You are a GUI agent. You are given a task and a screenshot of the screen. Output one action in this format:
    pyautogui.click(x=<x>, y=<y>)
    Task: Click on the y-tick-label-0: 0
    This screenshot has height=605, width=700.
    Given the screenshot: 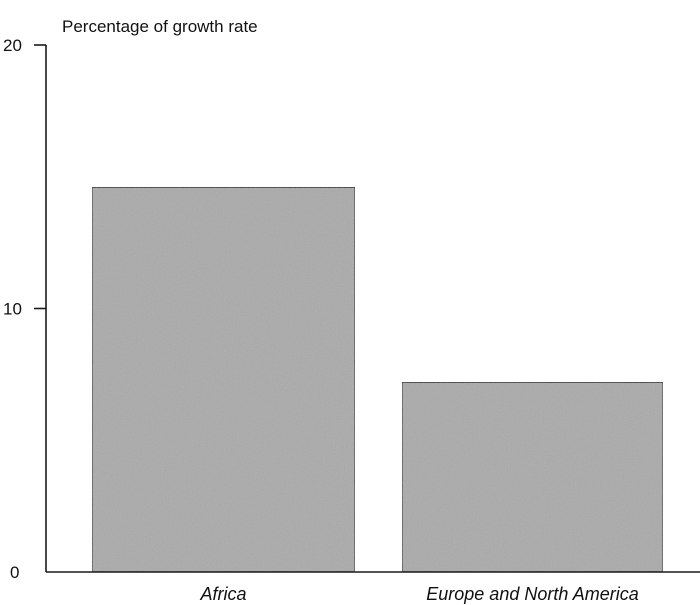 What is the action you would take?
    pyautogui.click(x=14, y=572)
    